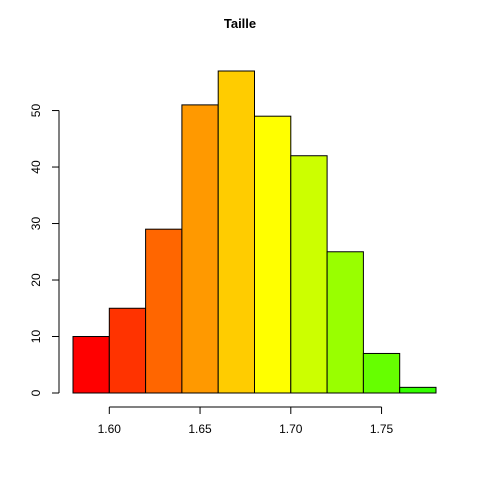  Describe the element at coordinates (36, 337) in the screenshot. I see `y-tick-label: 10` at that location.